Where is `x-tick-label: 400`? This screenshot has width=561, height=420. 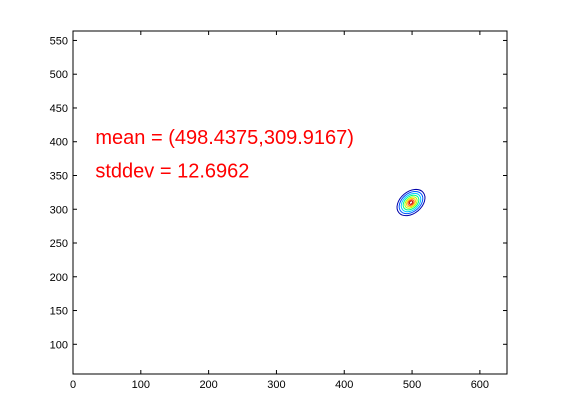
x-tick-label: 400 is located at coordinates (344, 385).